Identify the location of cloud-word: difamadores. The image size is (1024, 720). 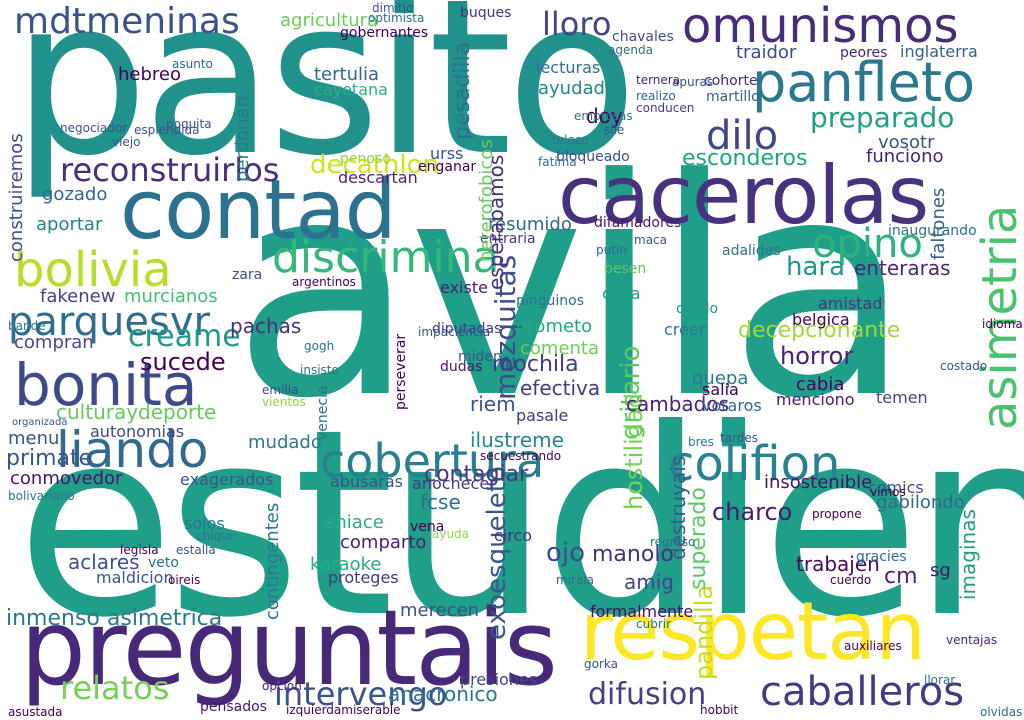
(638, 223).